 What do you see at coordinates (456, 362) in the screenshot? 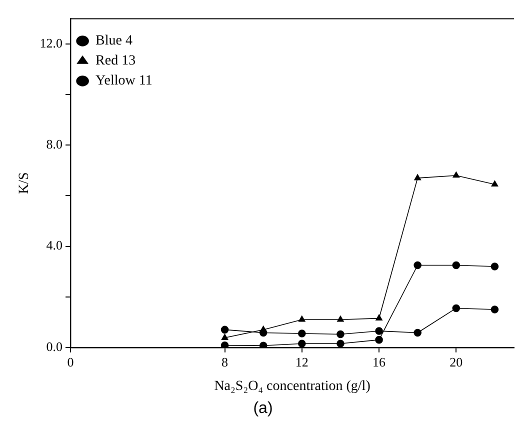
I see `x-tick-label: 20` at bounding box center [456, 362].